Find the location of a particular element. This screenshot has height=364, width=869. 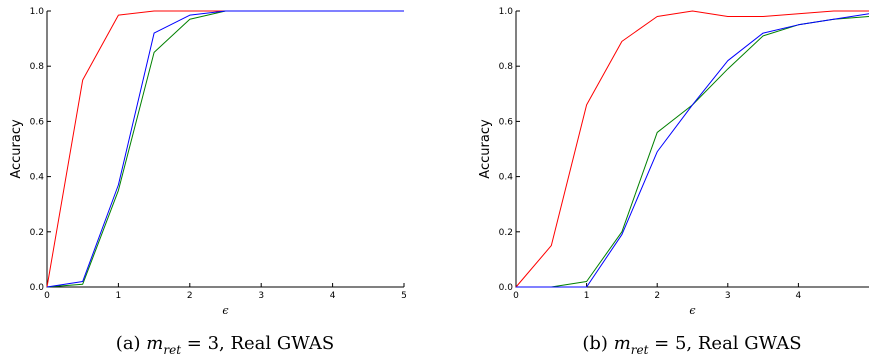

caption-prefix: (b) is located at coordinates (597, 343).